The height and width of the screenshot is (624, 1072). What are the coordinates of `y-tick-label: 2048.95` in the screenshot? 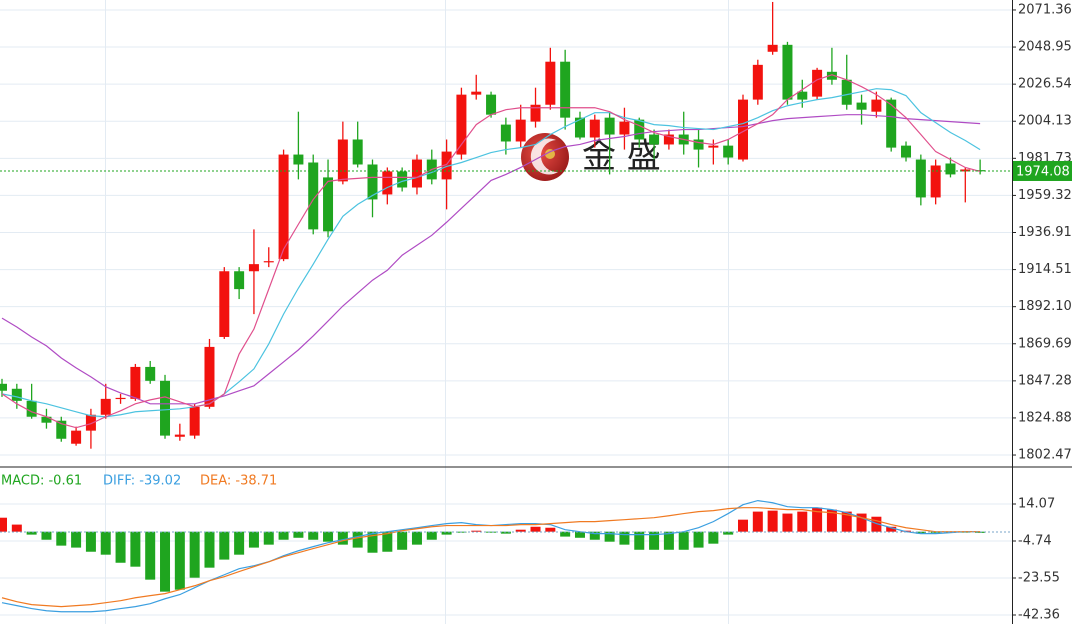 It's located at (1045, 47).